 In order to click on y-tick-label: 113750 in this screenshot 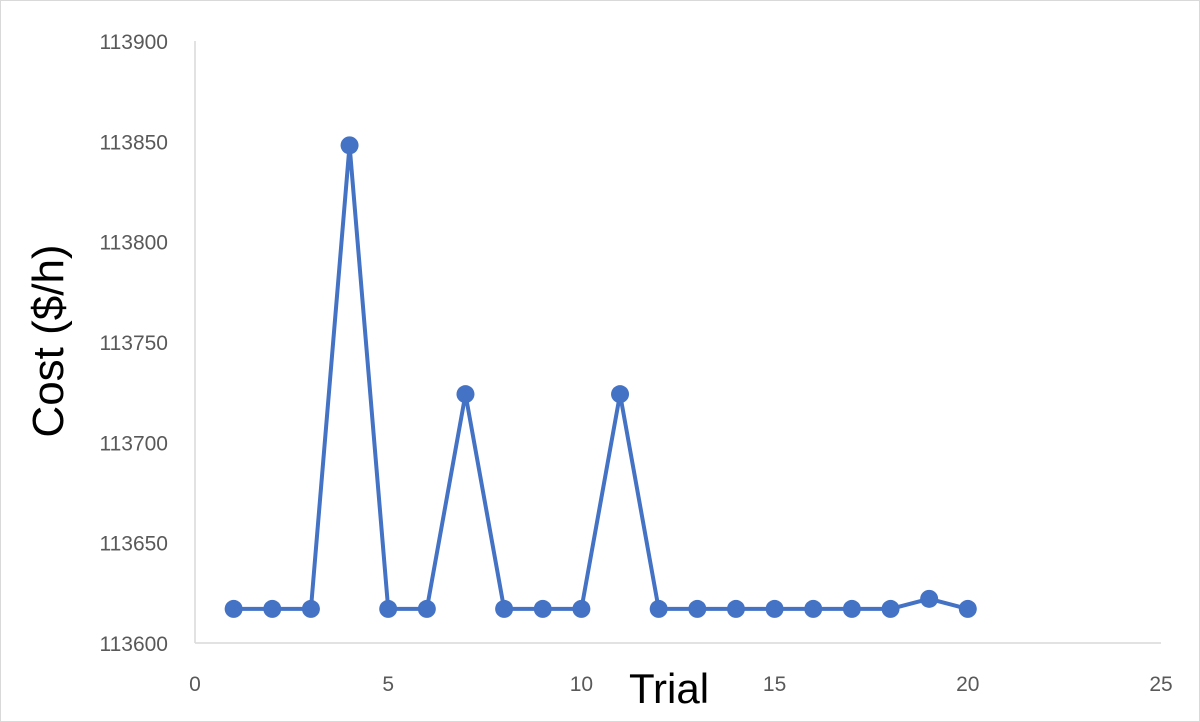, I will do `click(133, 343)`.